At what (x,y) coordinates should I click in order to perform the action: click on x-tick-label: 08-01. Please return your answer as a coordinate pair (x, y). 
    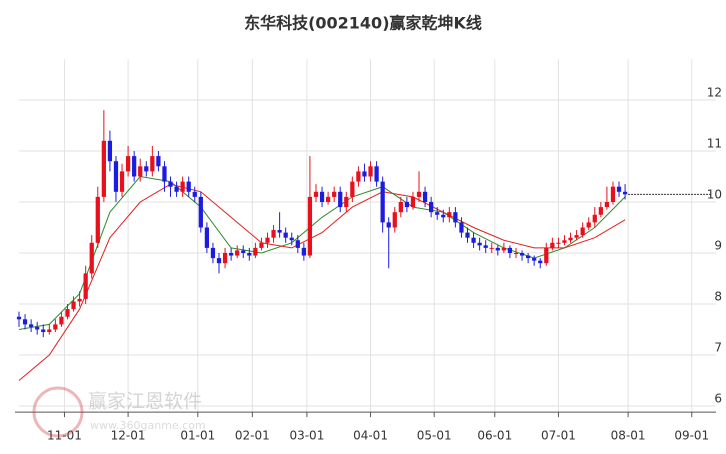
    Looking at the image, I should click on (628, 436).